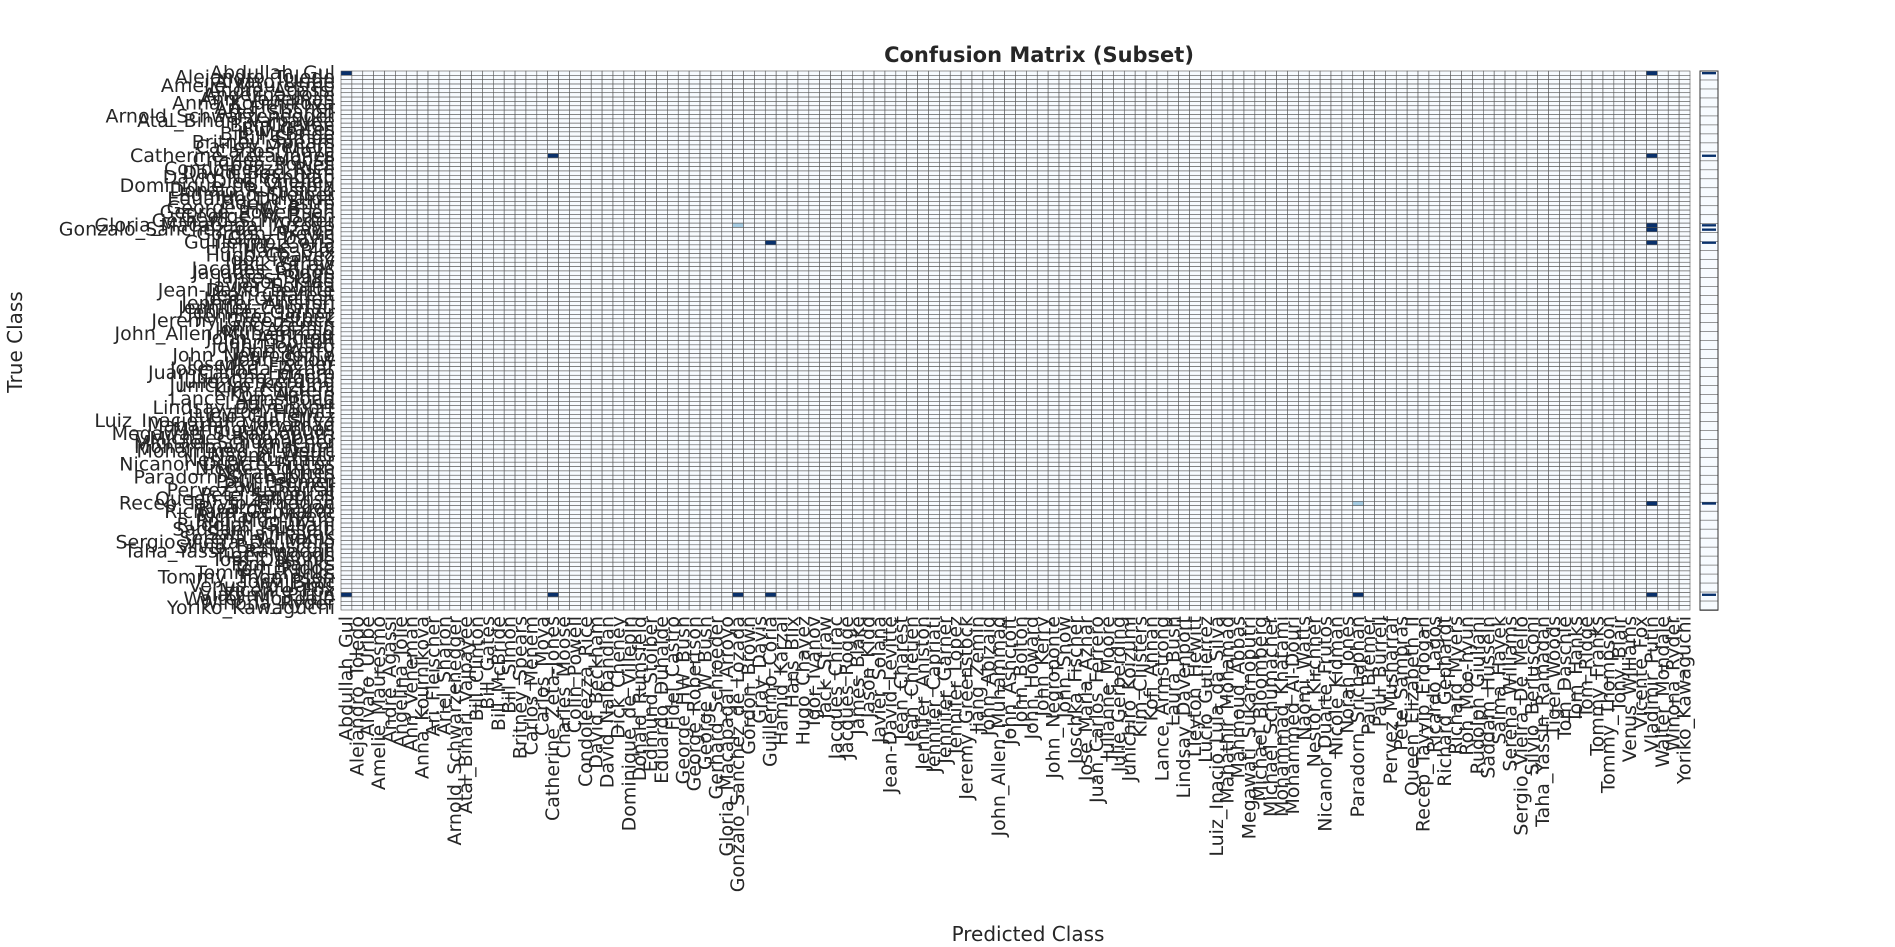 This screenshot has width=1895, height=947. I want to click on y-tick-label: Abdullah_Gul, so click(272, 73).